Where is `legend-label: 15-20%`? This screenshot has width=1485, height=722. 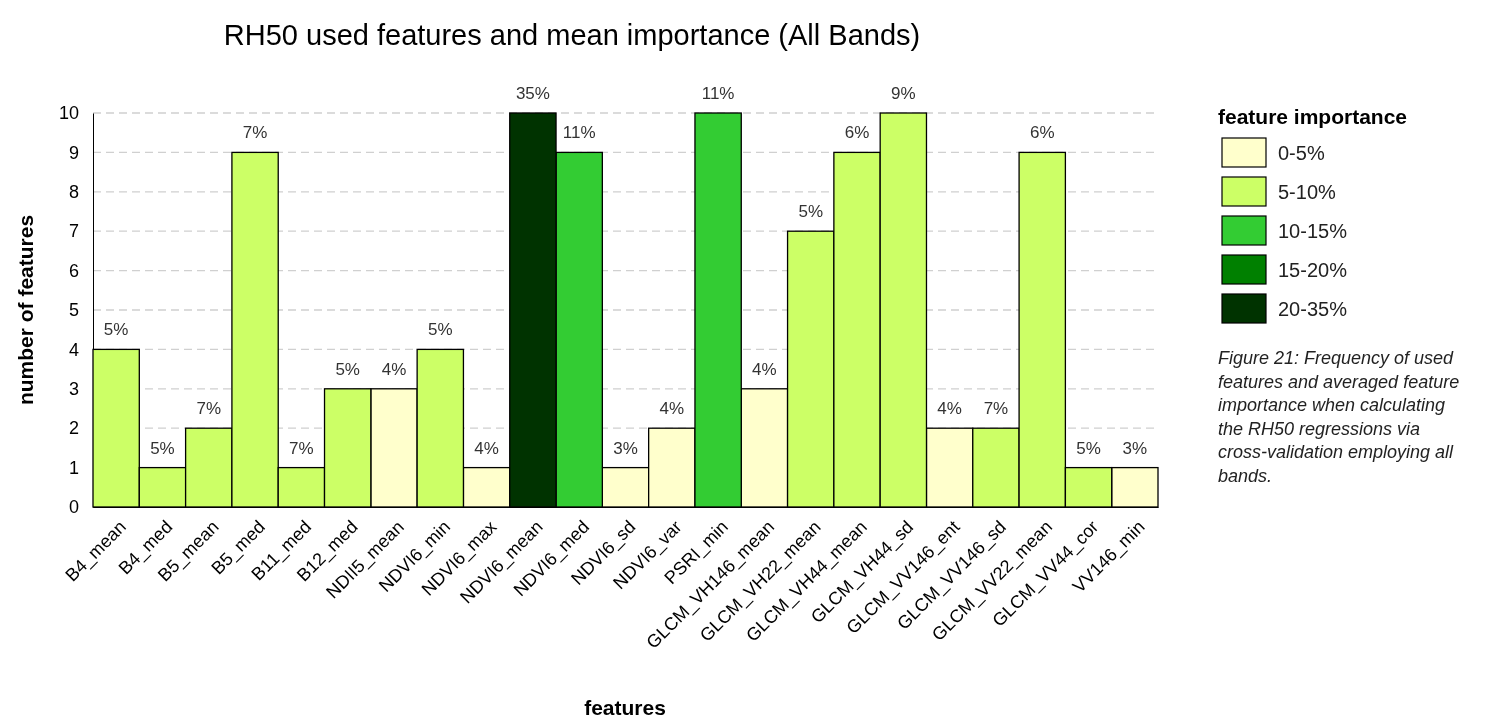 legend-label: 15-20% is located at coordinates (1313, 269).